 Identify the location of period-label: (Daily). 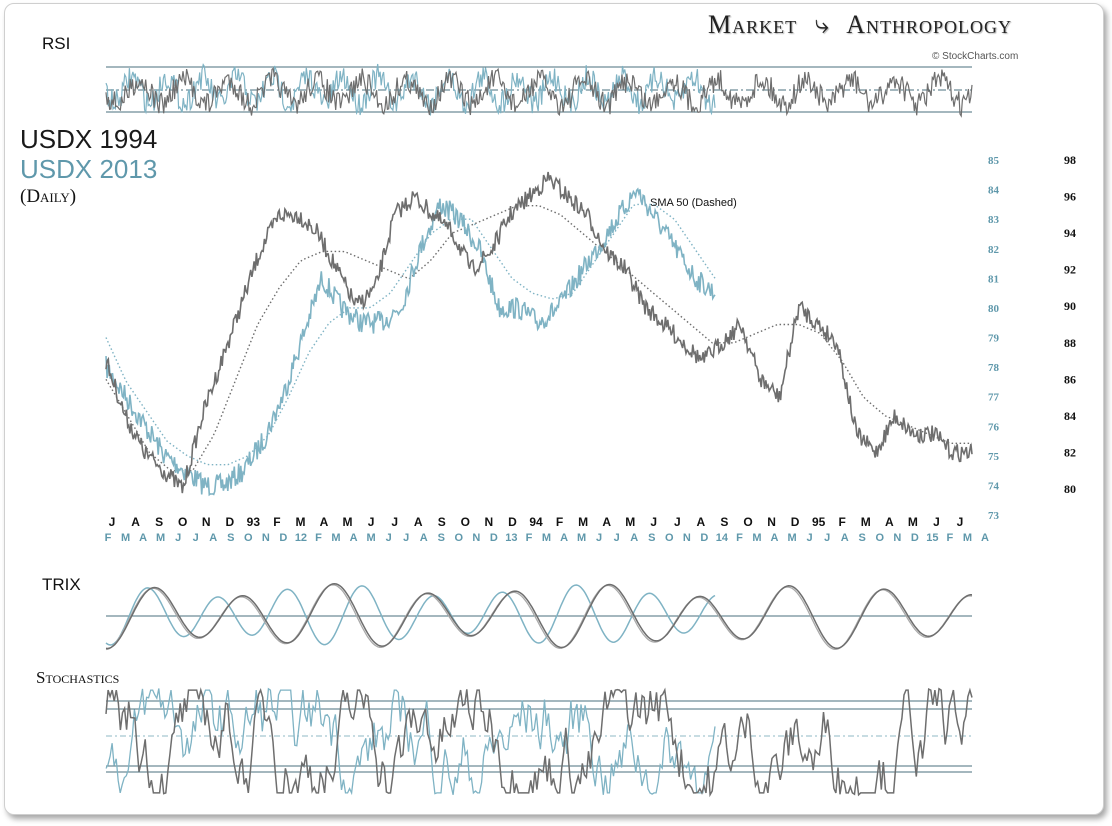
(48, 196).